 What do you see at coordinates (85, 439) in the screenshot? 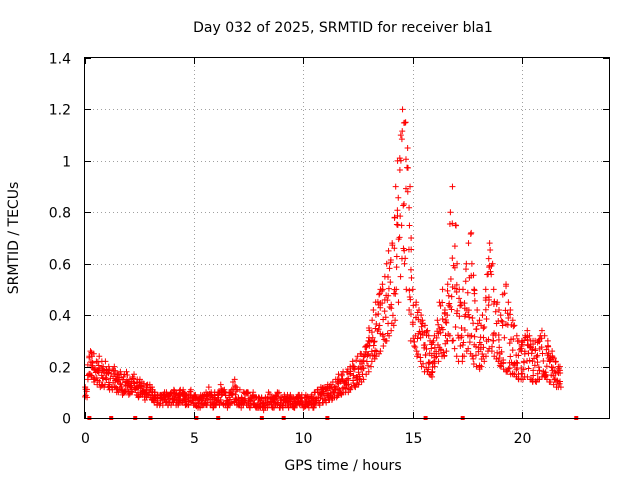
I see `x-tick-label: 0` at bounding box center [85, 439].